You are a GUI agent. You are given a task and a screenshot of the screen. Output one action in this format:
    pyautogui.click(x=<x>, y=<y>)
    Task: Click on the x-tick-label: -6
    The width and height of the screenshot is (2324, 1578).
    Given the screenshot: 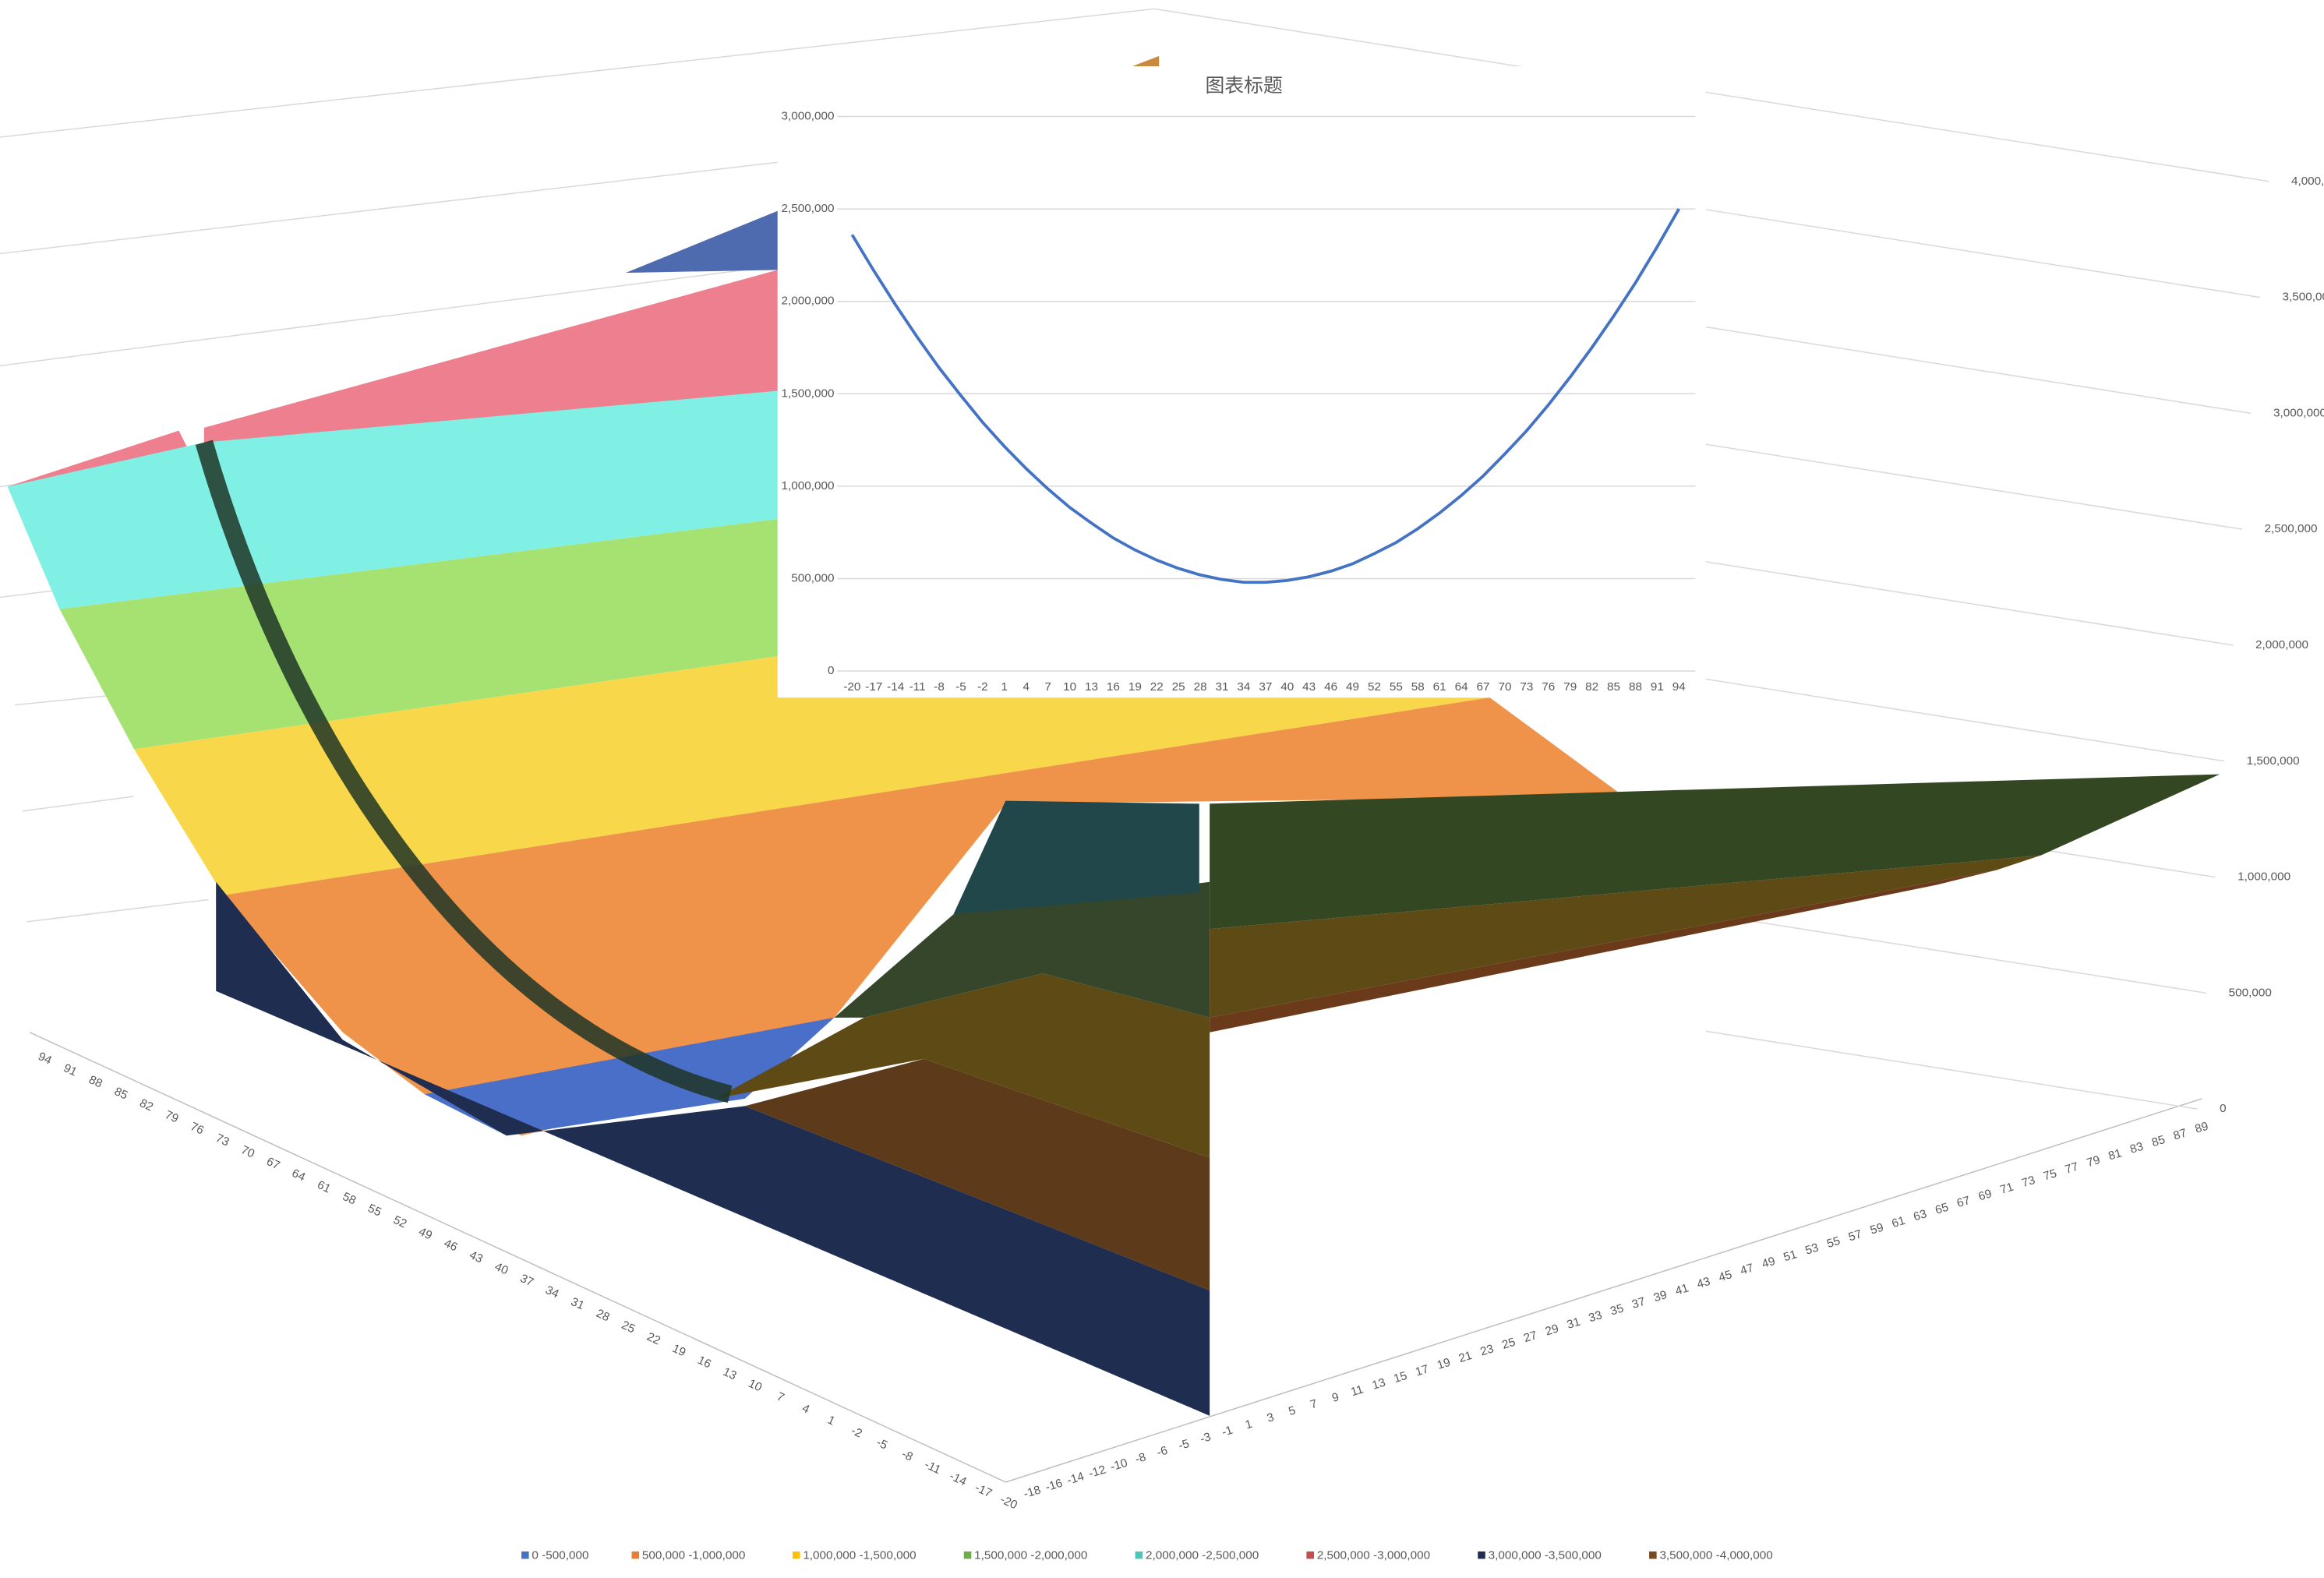 What is the action you would take?
    pyautogui.click(x=1162, y=1452)
    